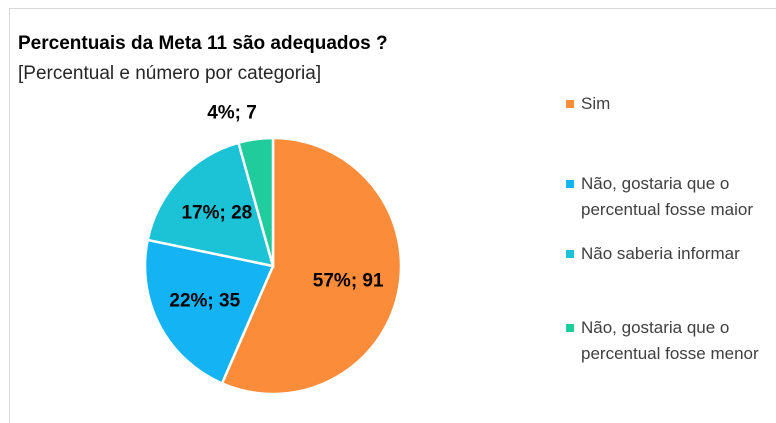 The image size is (776, 423). I want to click on chart-subtitle: [Percentual e número por categoria], so click(169, 73).